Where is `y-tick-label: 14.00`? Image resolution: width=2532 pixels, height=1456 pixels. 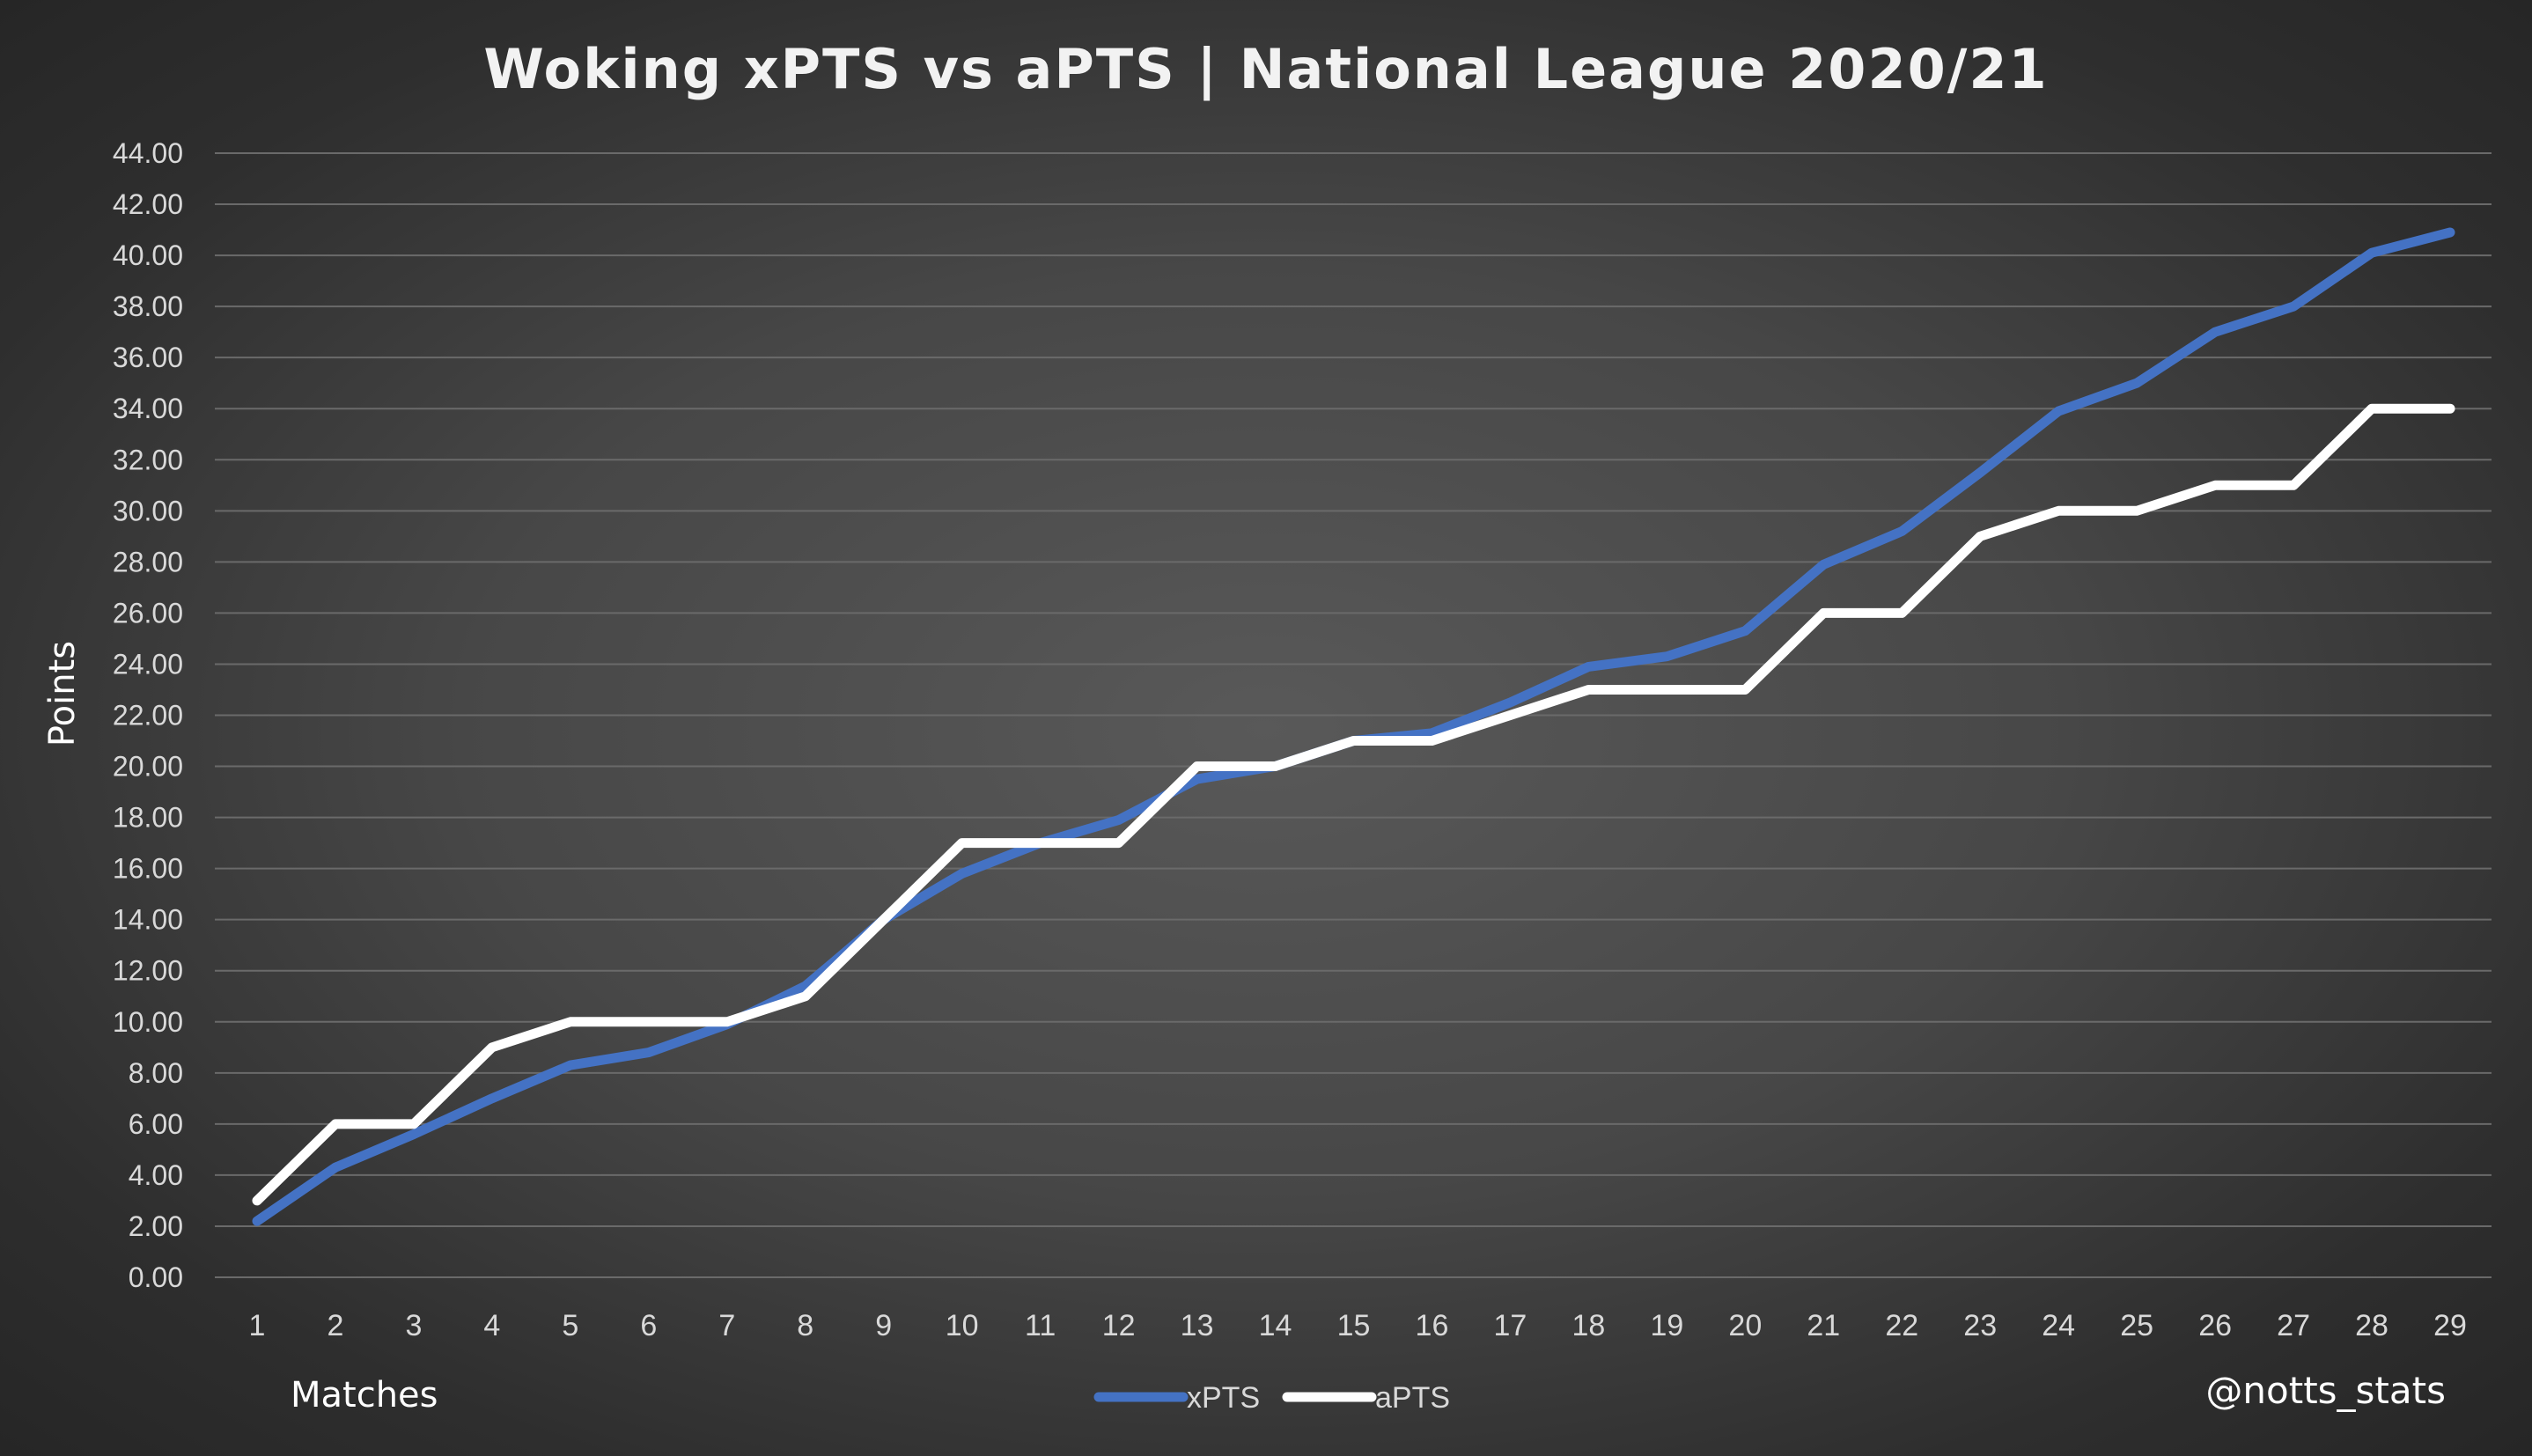 y-tick-label: 14.00 is located at coordinates (148, 920).